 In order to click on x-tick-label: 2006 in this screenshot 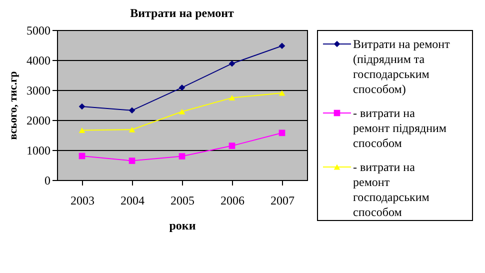, I will do `click(232, 201)`.